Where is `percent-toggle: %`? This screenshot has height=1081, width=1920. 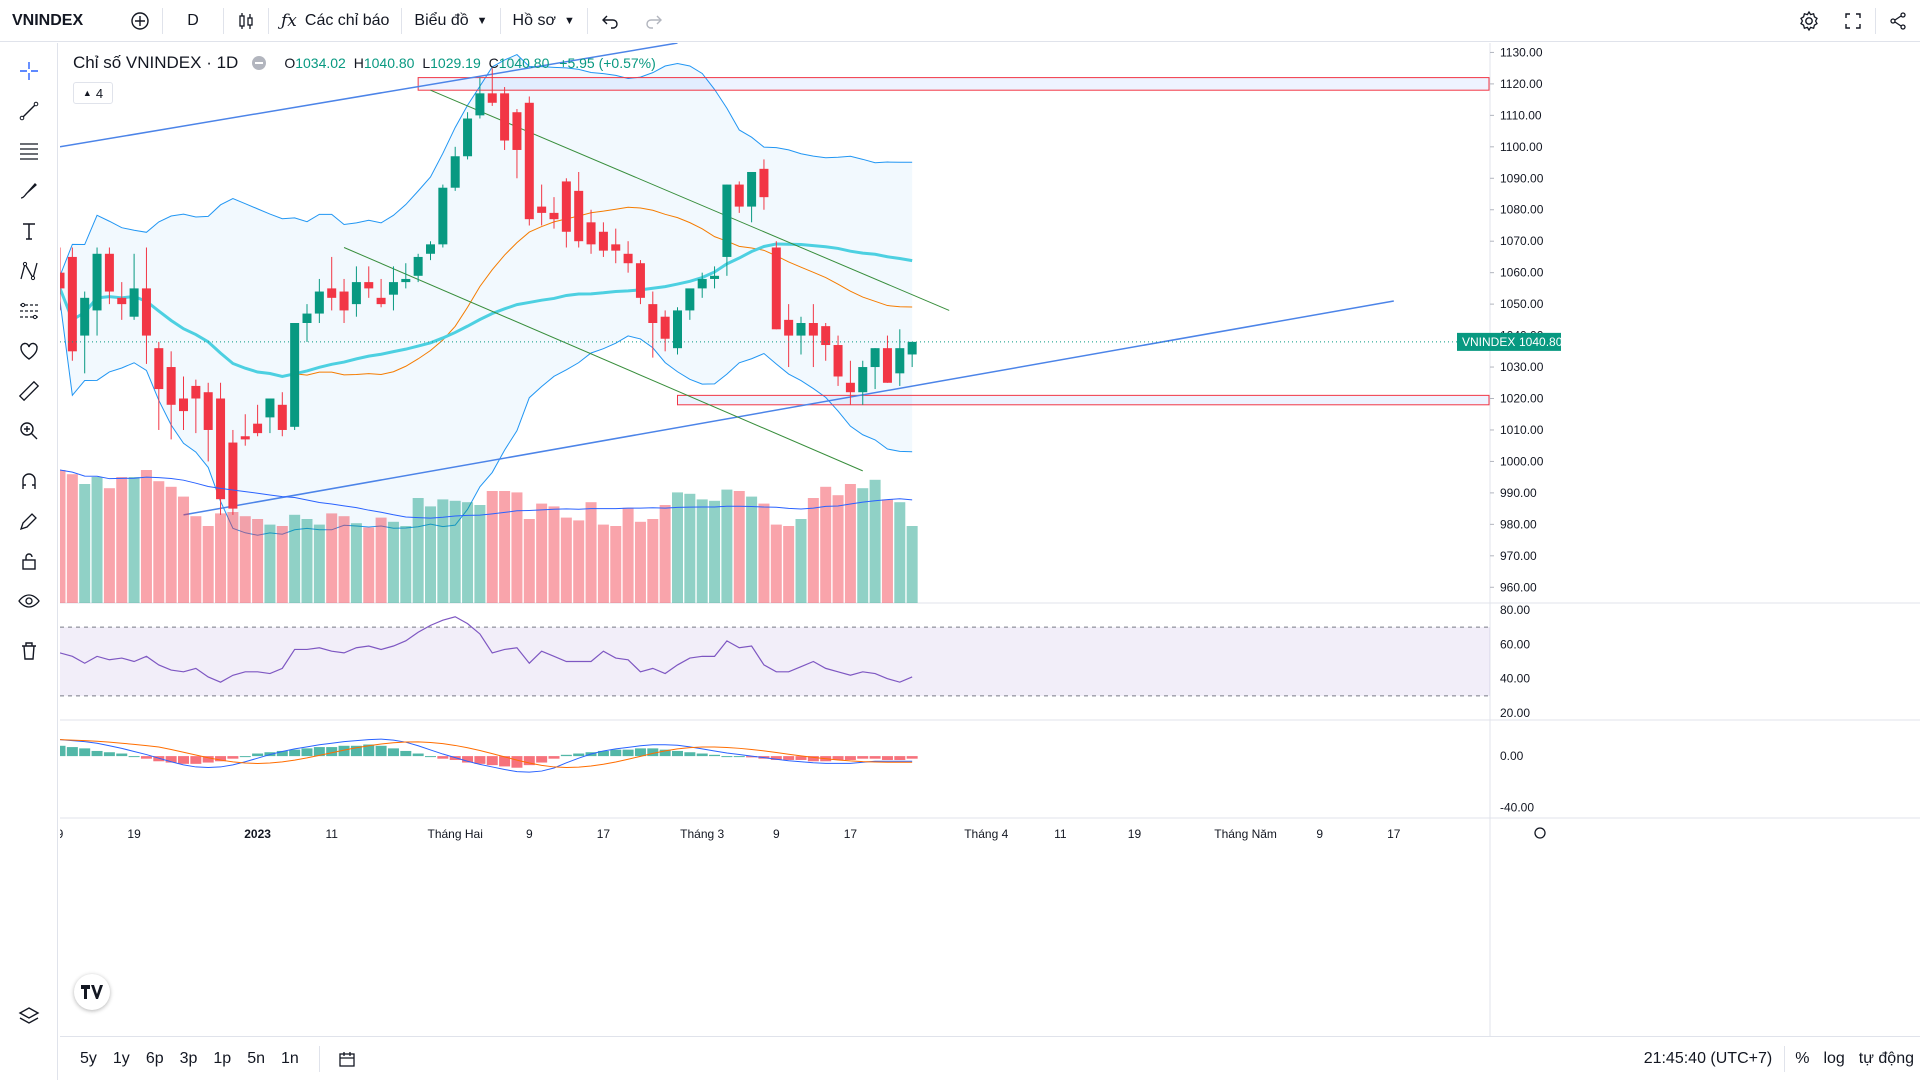
percent-toggle: % is located at coordinates (1802, 1058).